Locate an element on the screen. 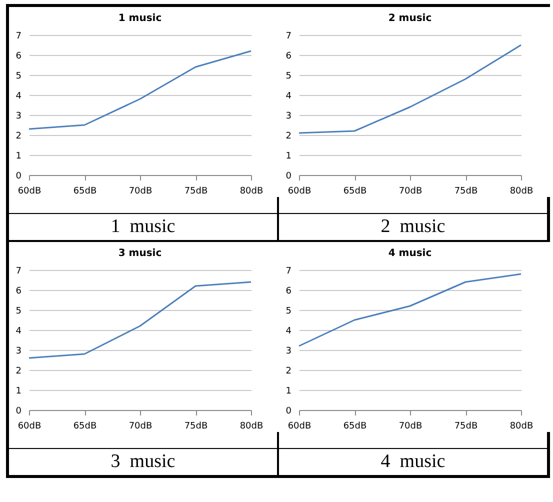 This screenshot has height=502, width=553. text: 1 music is located at coordinates (143, 226).